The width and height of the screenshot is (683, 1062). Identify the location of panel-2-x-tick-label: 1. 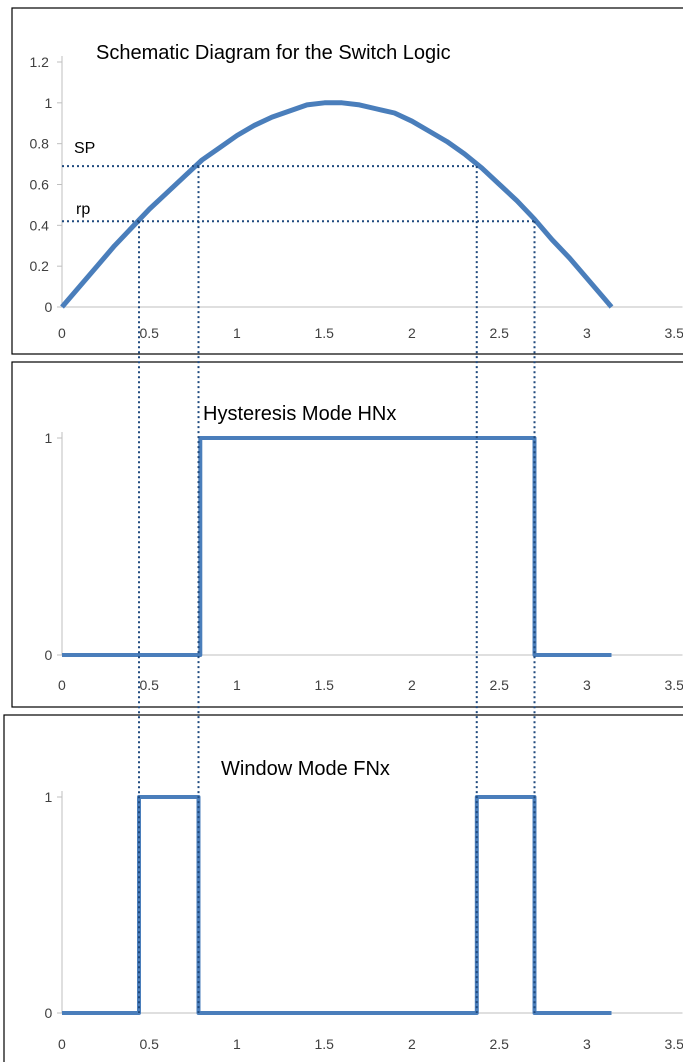
(237, 685).